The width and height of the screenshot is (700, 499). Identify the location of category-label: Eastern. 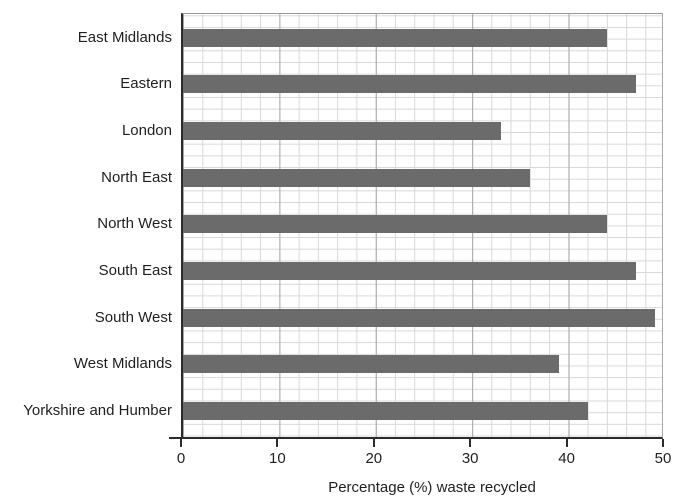
(146, 84).